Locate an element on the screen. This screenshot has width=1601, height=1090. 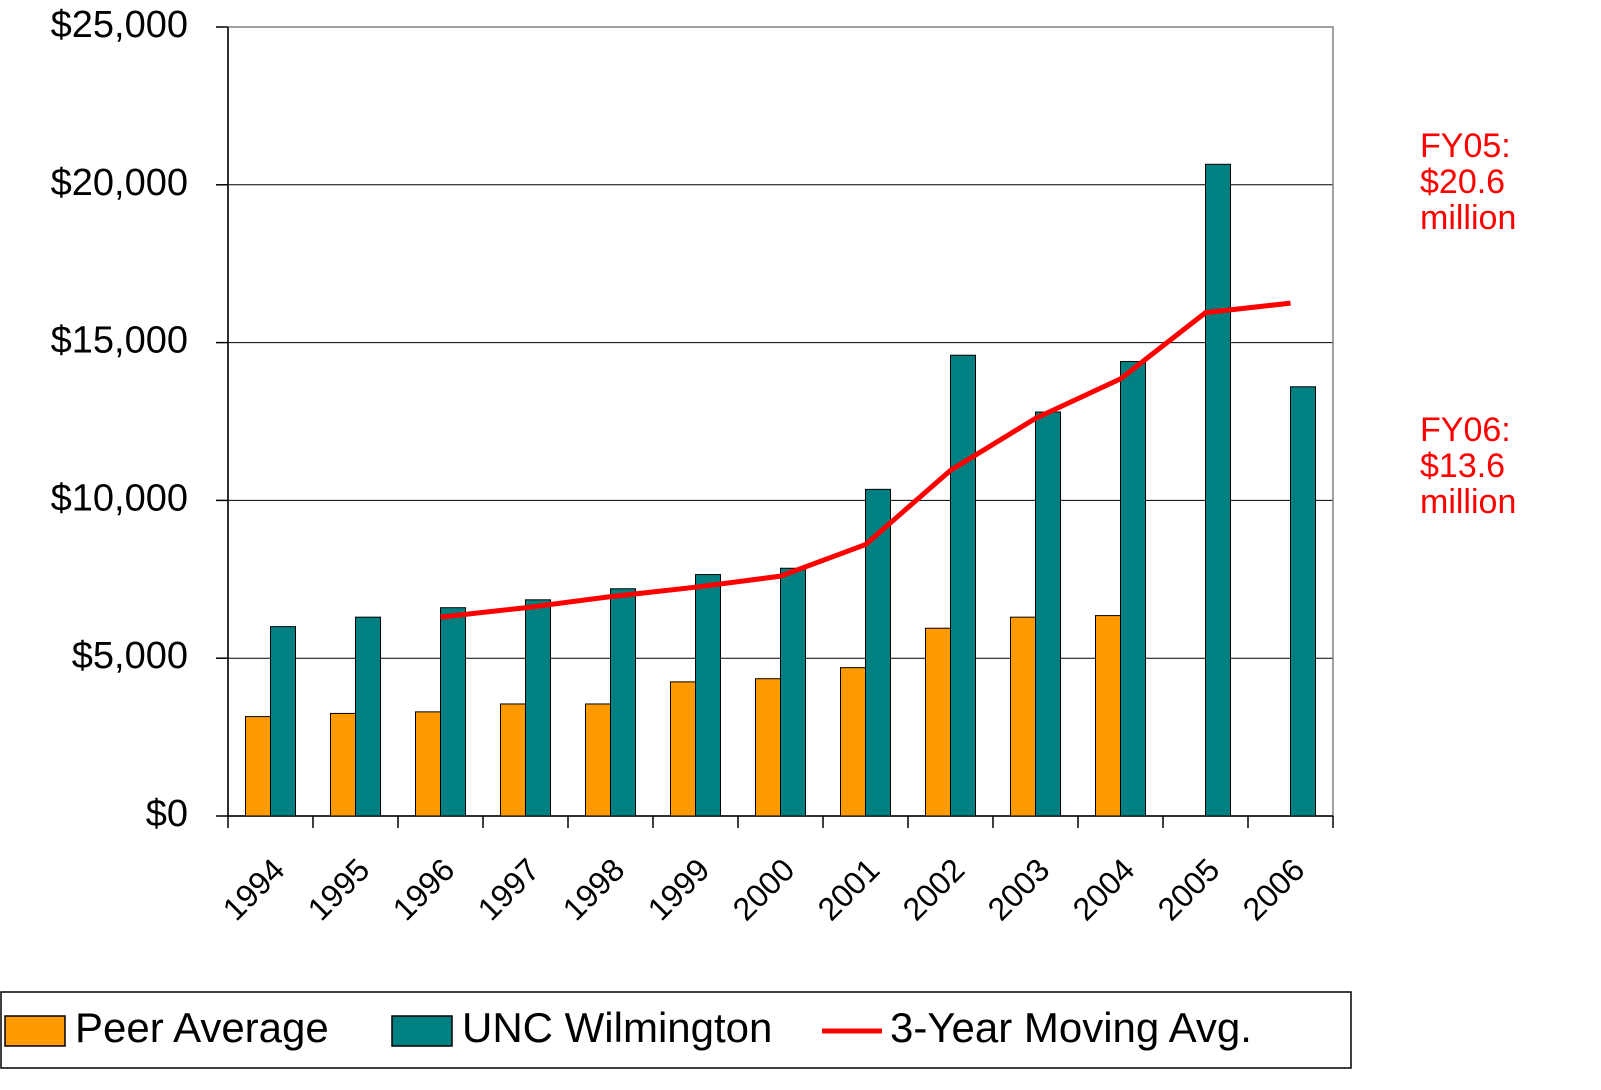
y-tick-label: $15,000 is located at coordinates (119, 341).